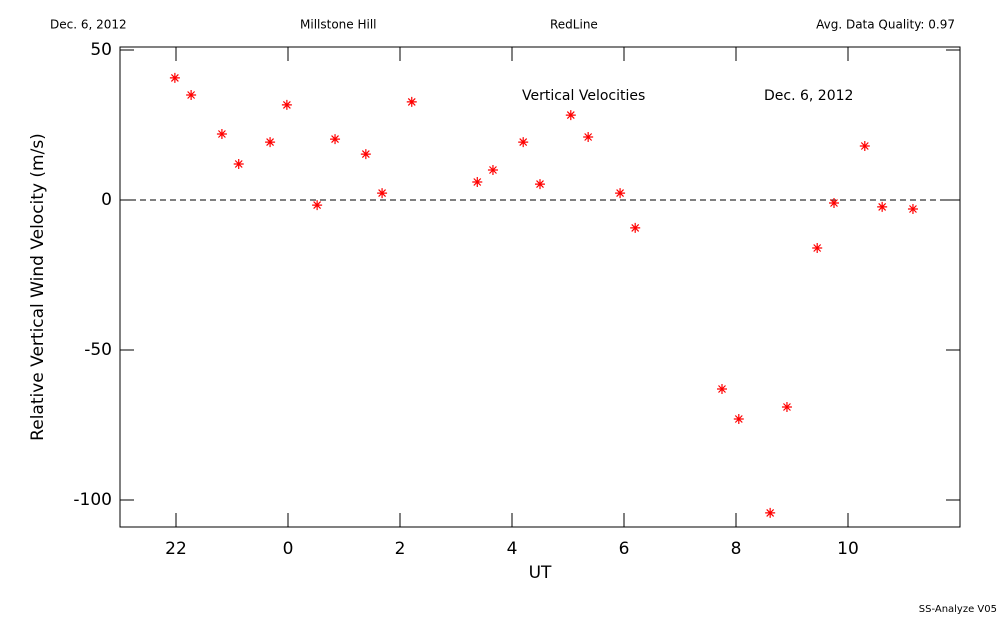 The width and height of the screenshot is (1000, 625). I want to click on header-date: Dec. 6, 2012, so click(88, 25).